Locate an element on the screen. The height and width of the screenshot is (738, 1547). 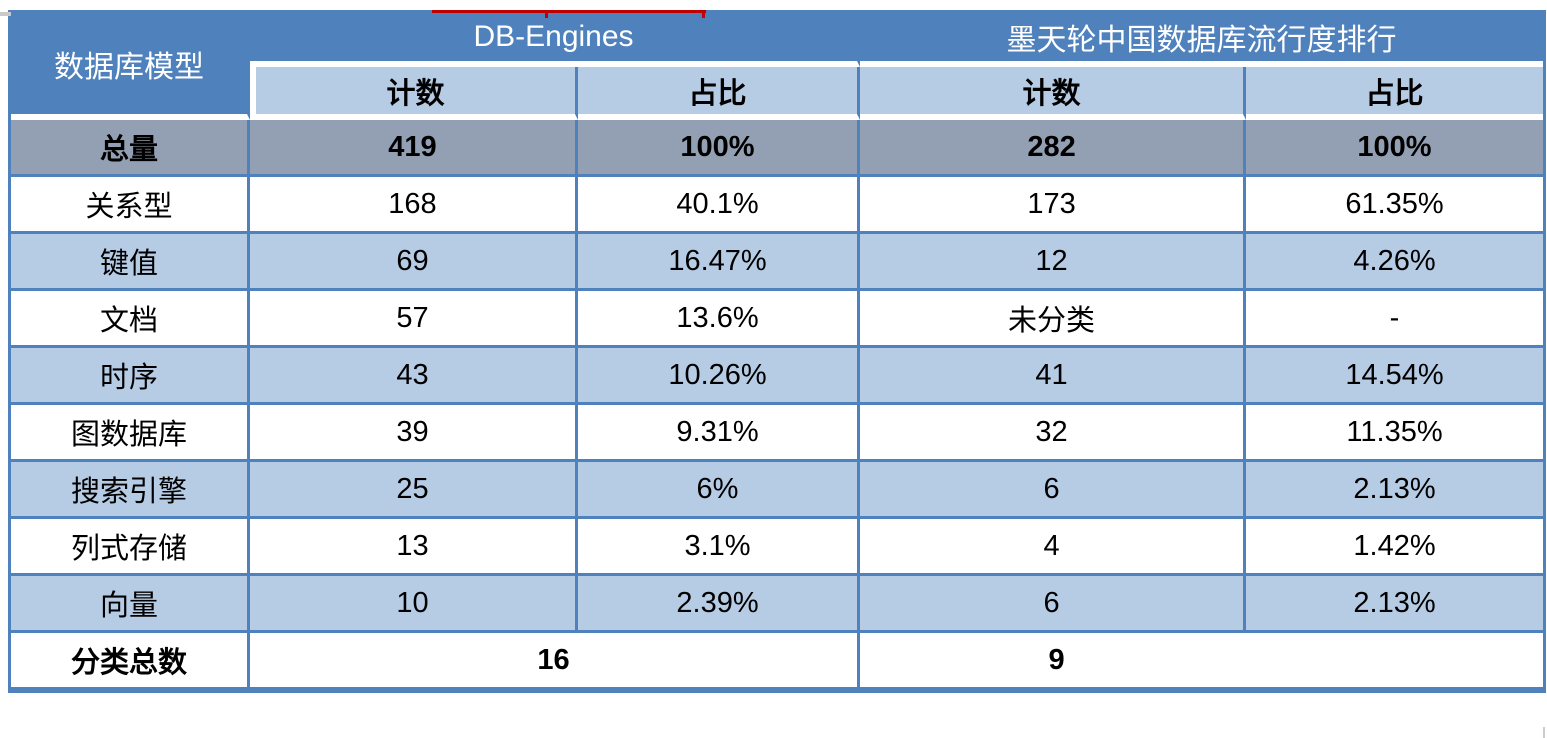
col-header-dbengines-count: 计数 is located at coordinates (414, 93).